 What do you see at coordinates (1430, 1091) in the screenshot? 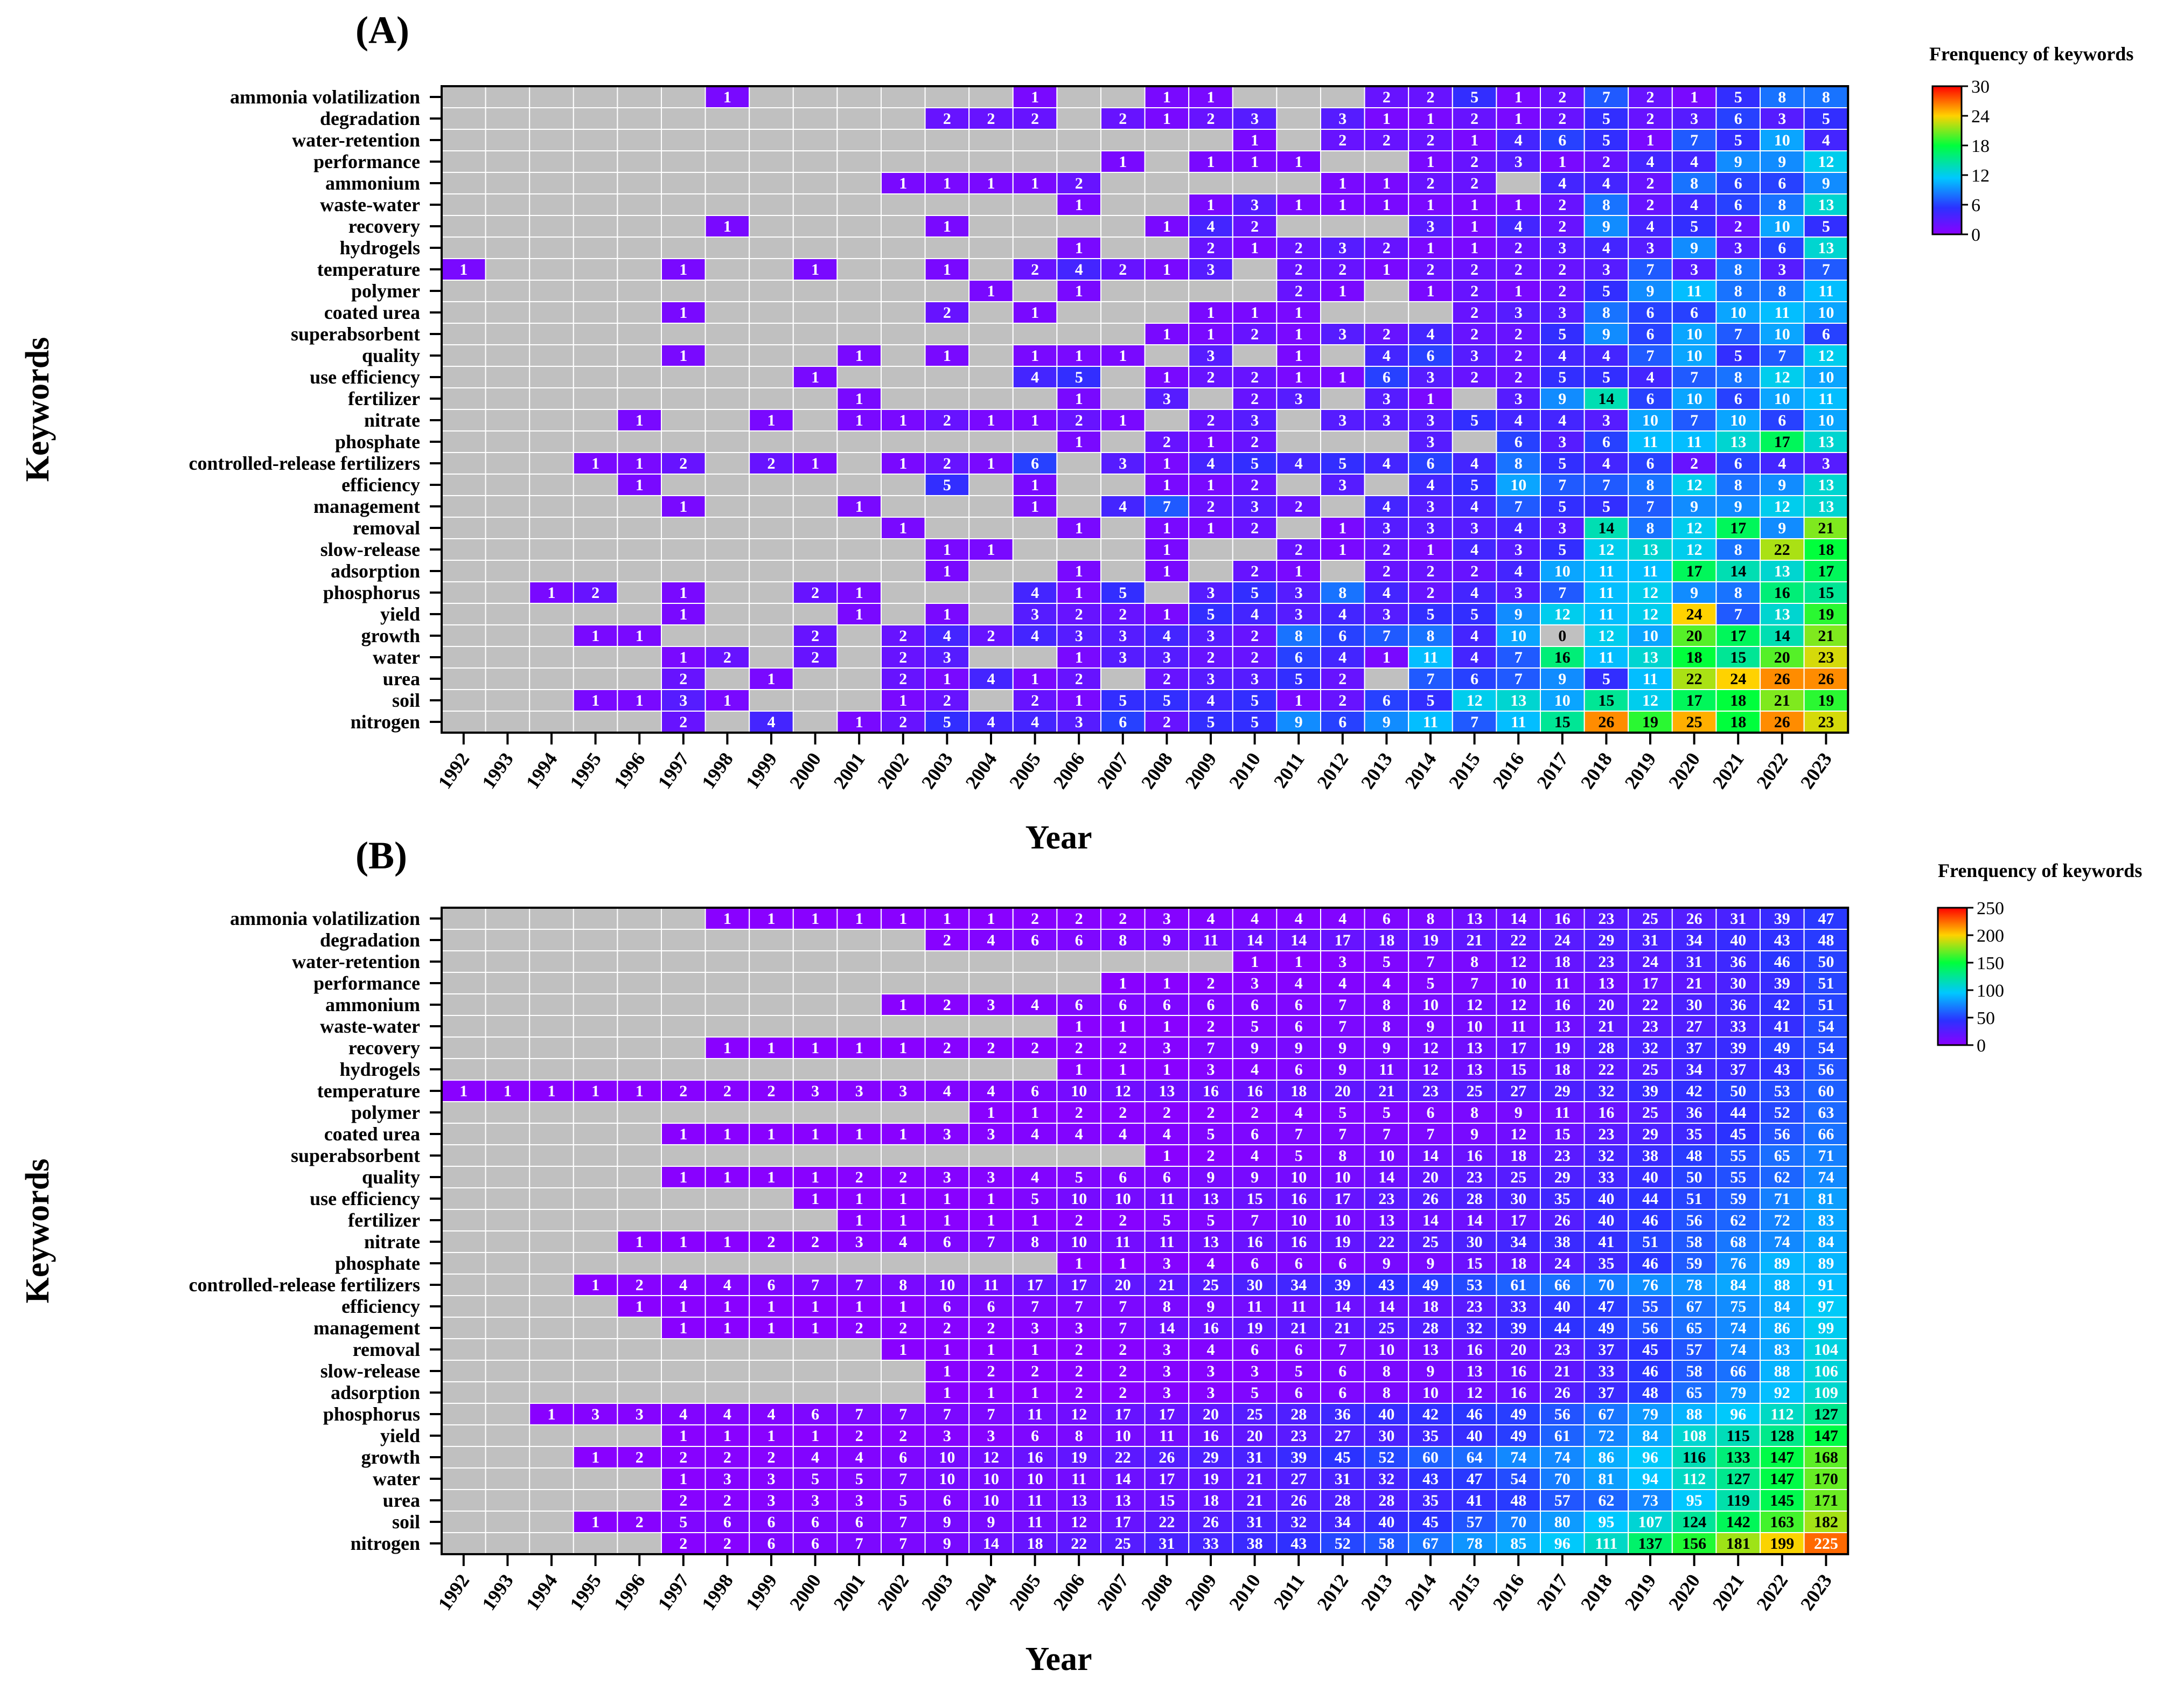
I see `cell-value-label: 23` at bounding box center [1430, 1091].